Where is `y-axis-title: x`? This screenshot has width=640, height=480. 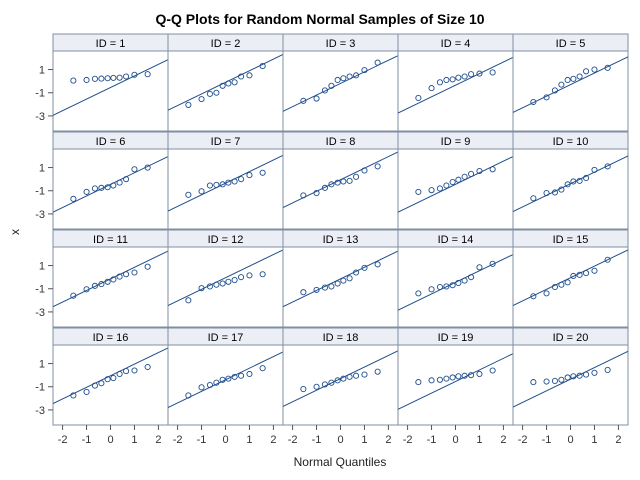
y-axis-title: x is located at coordinates (15, 232).